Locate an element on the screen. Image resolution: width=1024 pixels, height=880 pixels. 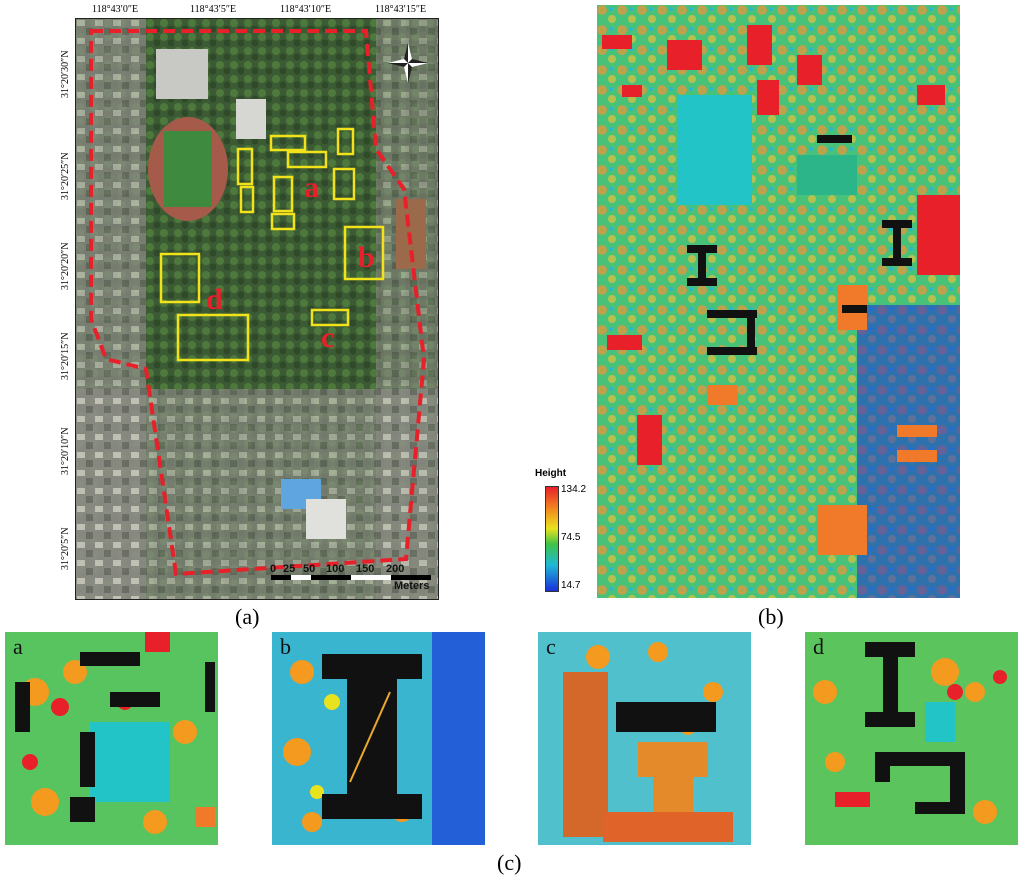
latitude-label: 31°20′5″N is located at coordinates (65, 548).